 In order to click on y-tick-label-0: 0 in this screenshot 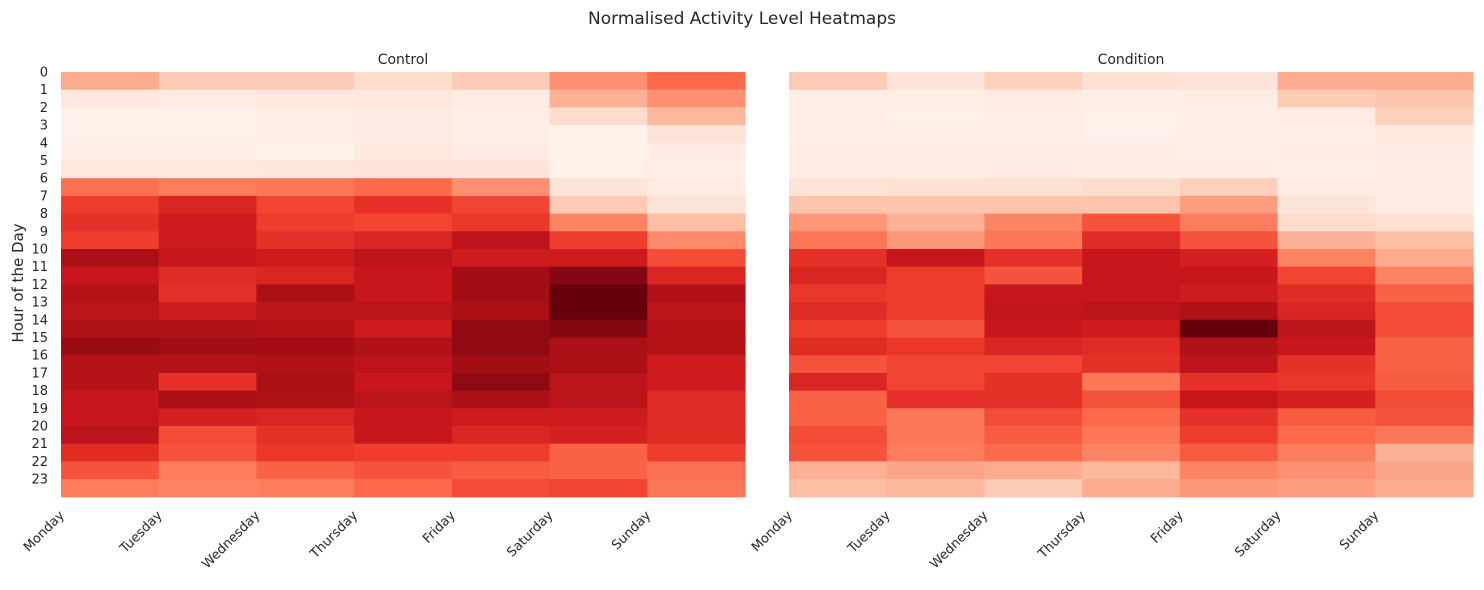, I will do `click(44, 73)`.